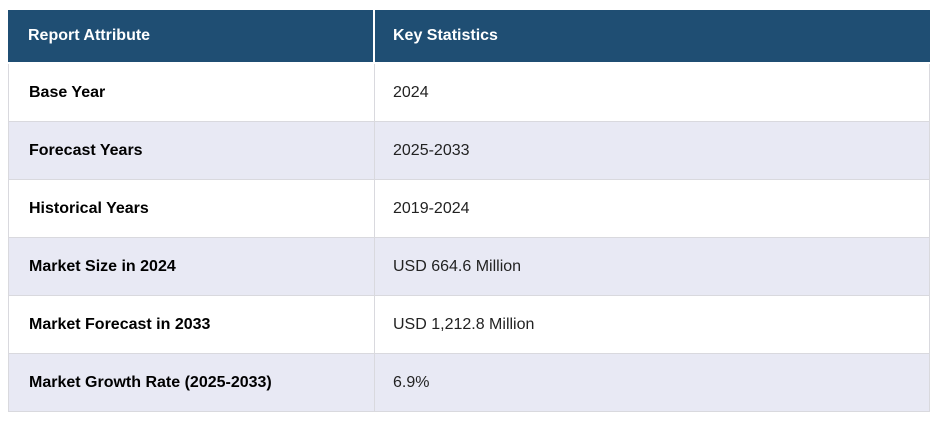 This screenshot has height=433, width=940. Describe the element at coordinates (191, 93) in the screenshot. I see `attribute-cell: Base Year` at that location.